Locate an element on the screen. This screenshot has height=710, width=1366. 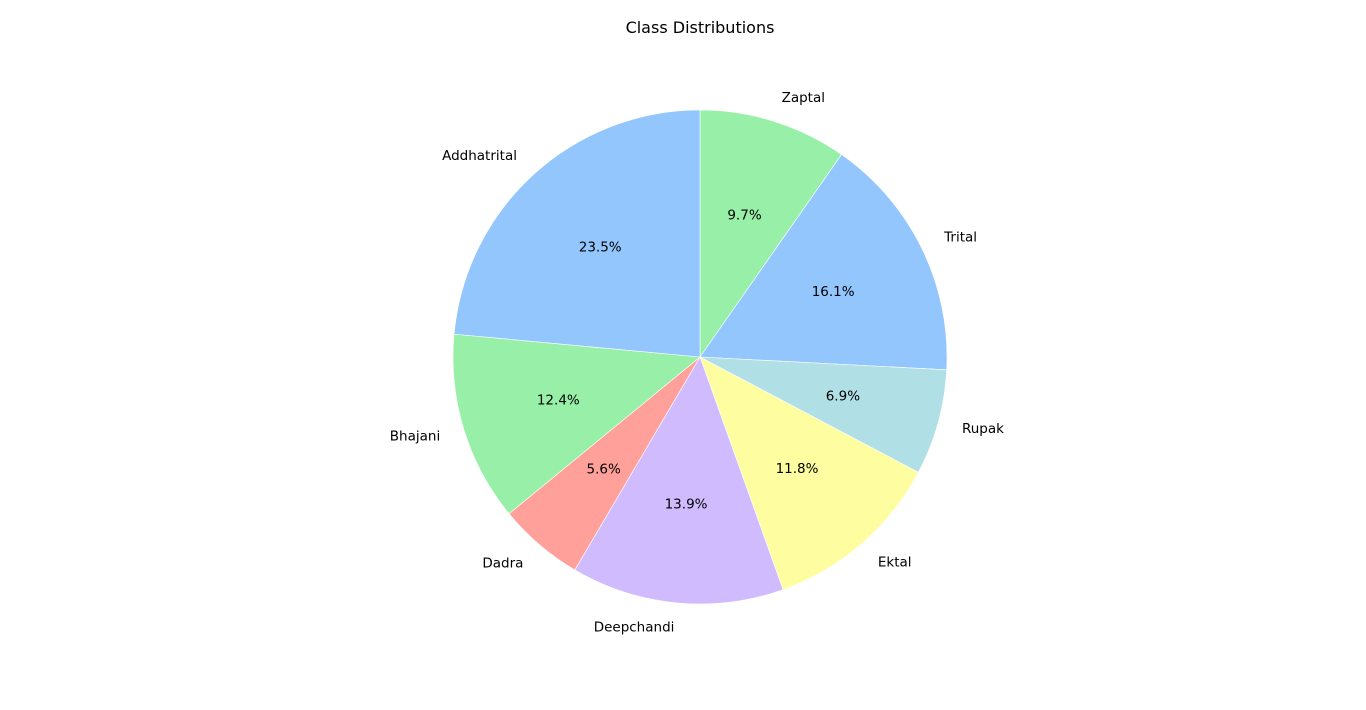
pie-slice-trital is located at coordinates (823, 262).